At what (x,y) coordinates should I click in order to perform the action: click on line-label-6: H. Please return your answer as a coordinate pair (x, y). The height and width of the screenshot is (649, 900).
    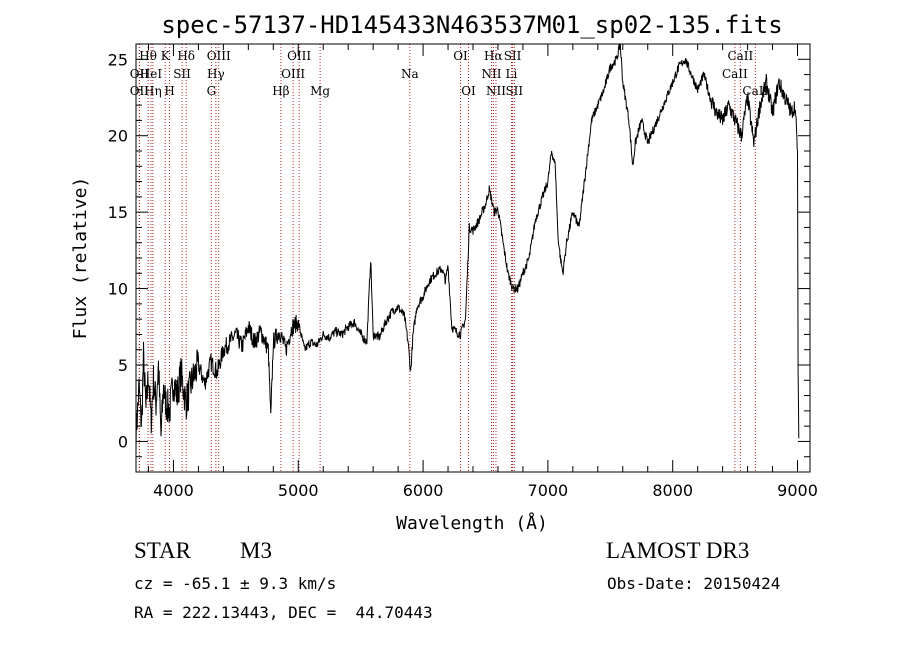
    Looking at the image, I should click on (169, 91).